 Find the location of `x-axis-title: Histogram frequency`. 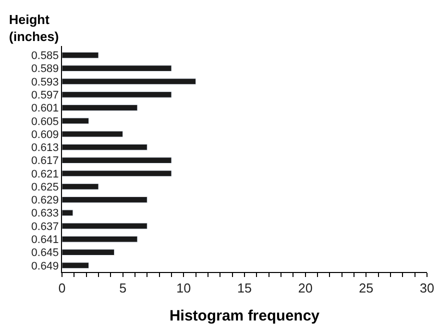

x-axis-title: Histogram frequency is located at coordinates (244, 316).